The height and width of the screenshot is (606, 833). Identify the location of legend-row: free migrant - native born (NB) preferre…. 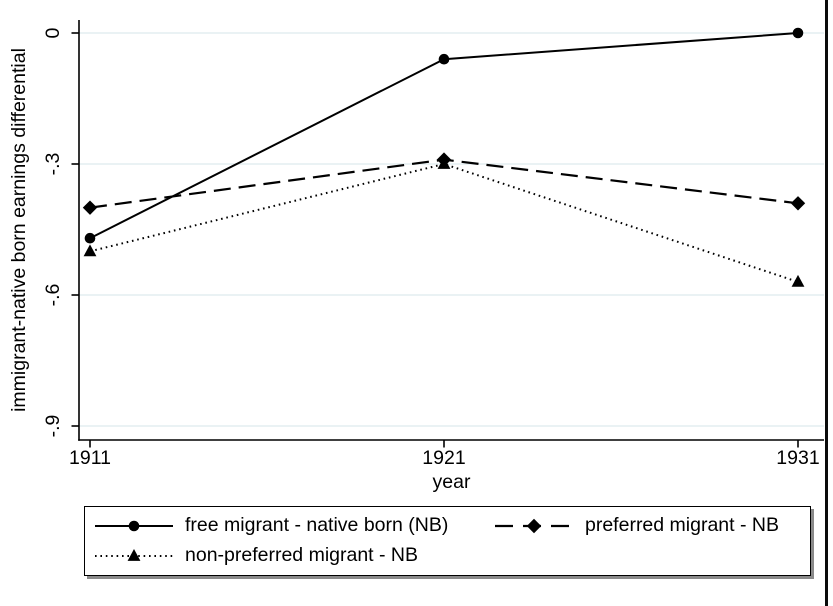
(452, 526).